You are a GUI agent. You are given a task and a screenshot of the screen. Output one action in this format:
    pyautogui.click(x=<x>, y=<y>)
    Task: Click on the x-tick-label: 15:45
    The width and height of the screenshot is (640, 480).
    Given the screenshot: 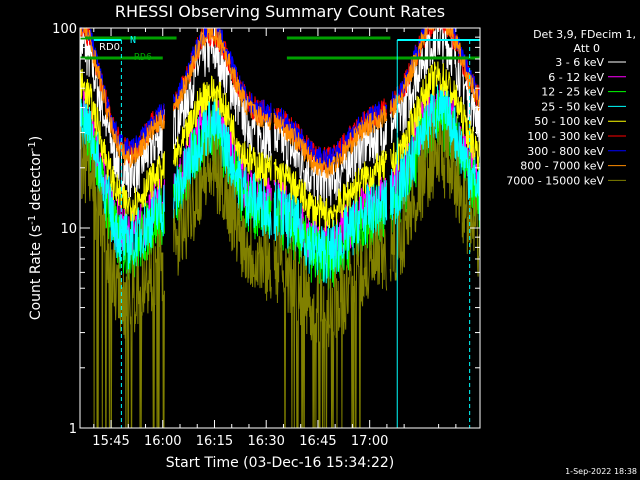 What is the action you would take?
    pyautogui.click(x=110, y=441)
    